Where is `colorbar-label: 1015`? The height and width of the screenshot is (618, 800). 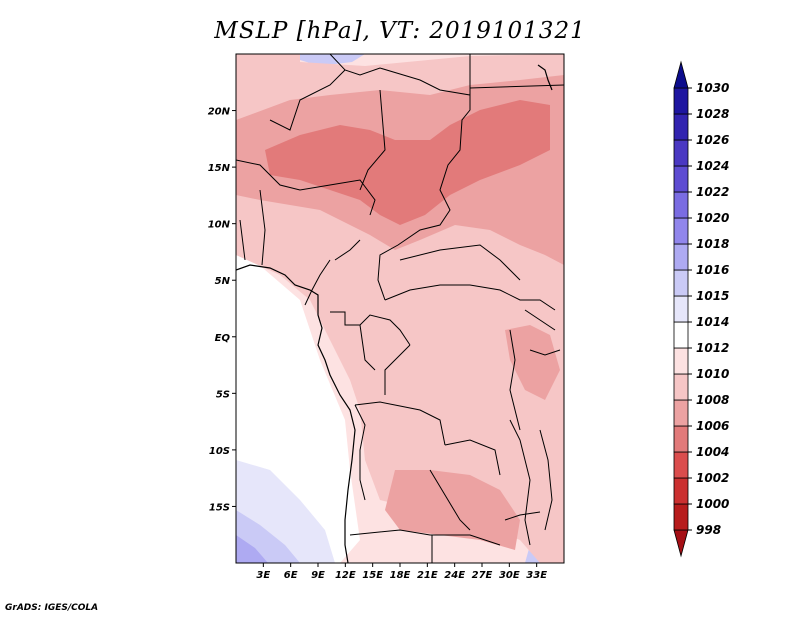 colorbar-label: 1015 is located at coordinates (712, 296).